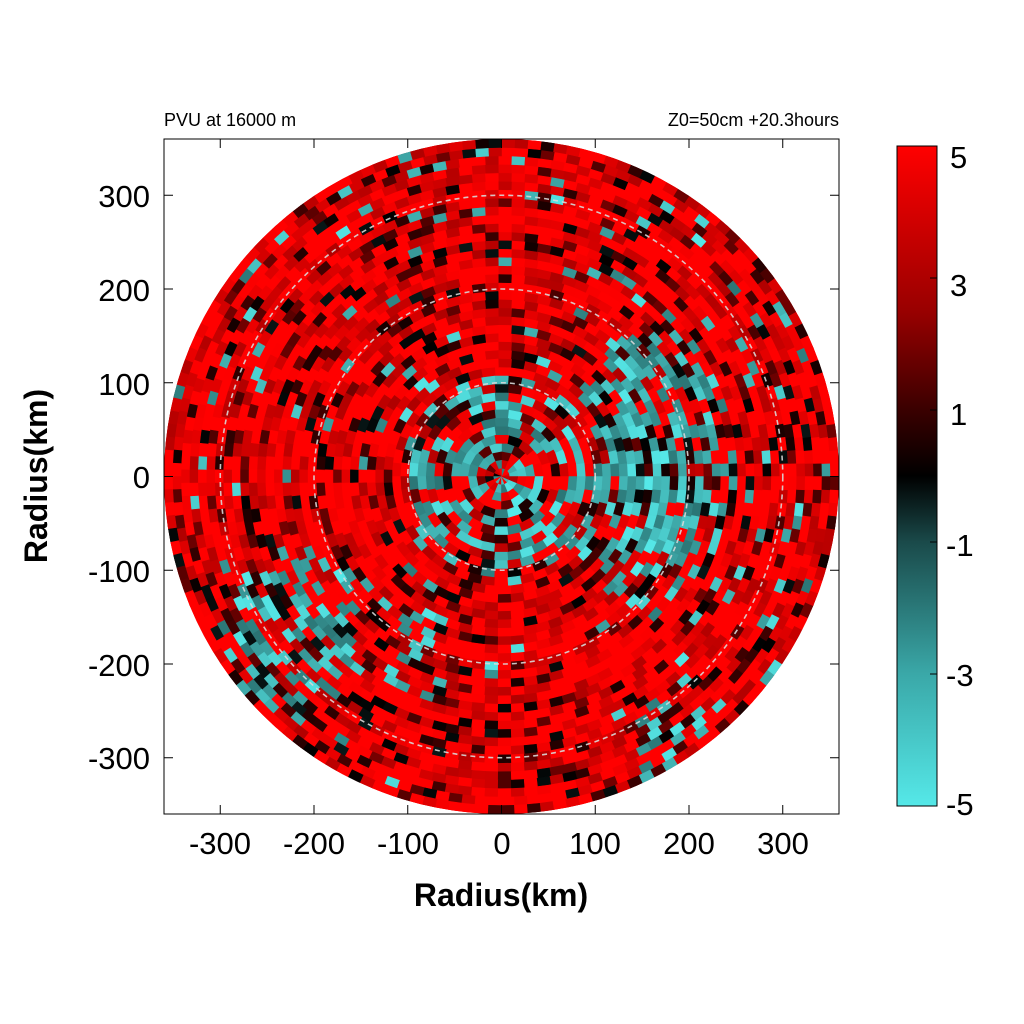  I want to click on y-tick-labels: 300 200 100 0 -100 -200 -300, so click(119, 477).